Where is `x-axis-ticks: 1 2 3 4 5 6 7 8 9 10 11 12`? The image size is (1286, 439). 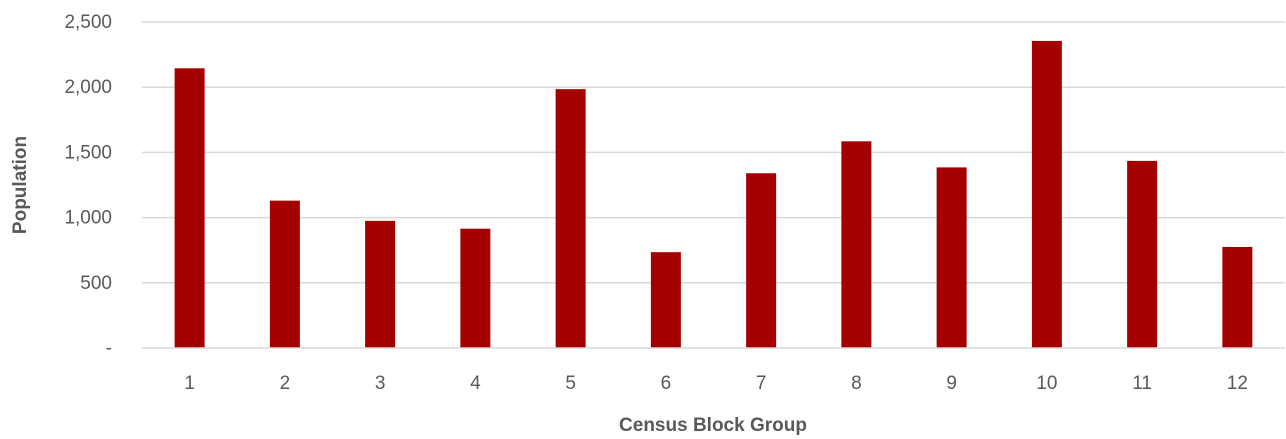 x-axis-ticks: 1 2 3 4 5 6 7 8 9 10 11 12 is located at coordinates (716, 383).